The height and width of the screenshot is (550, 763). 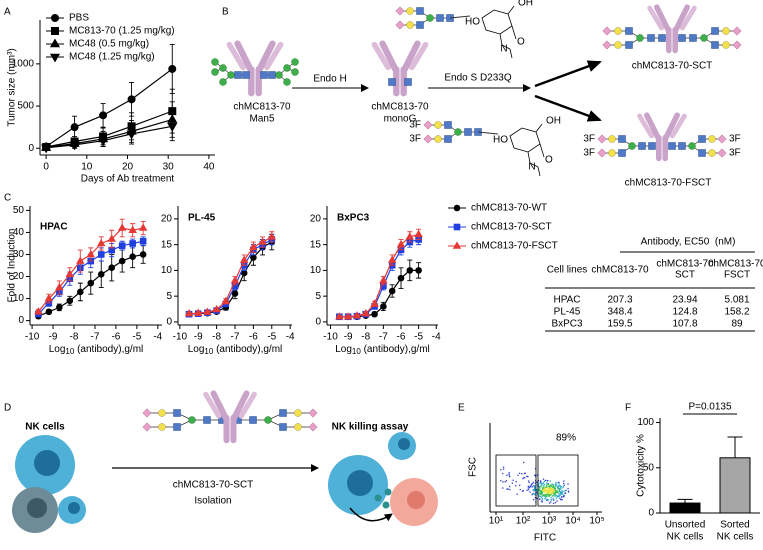 I want to click on x-axis-label: Log10 (antibody),g/ml, so click(x=235, y=350).